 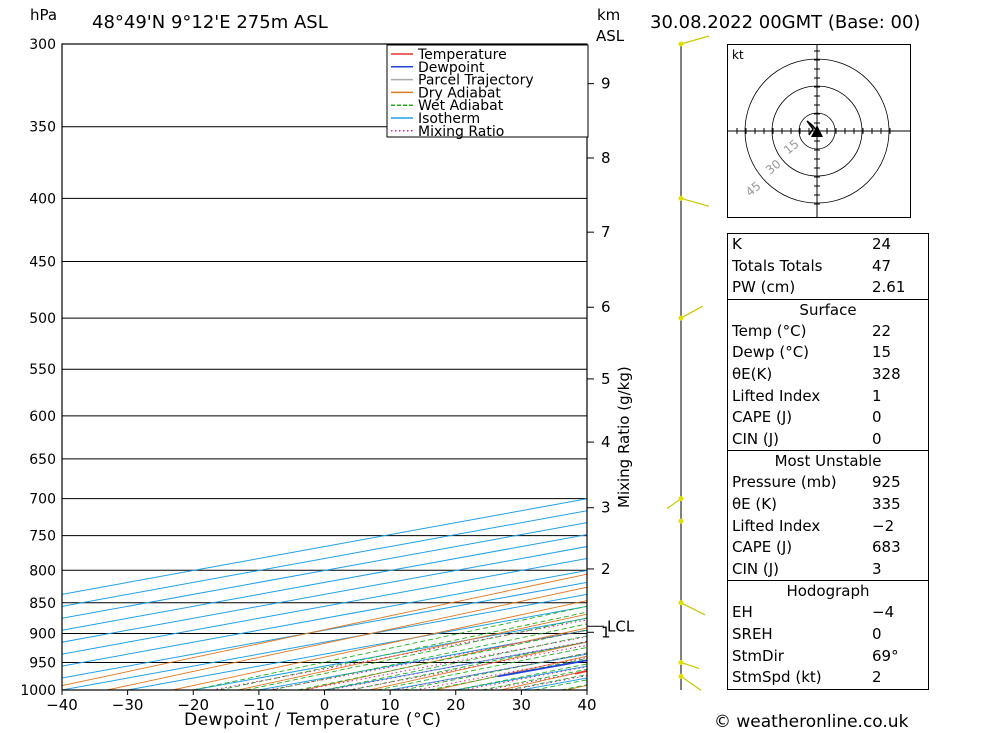 What do you see at coordinates (521, 705) in the screenshot?
I see `x-tick-label: 30` at bounding box center [521, 705].